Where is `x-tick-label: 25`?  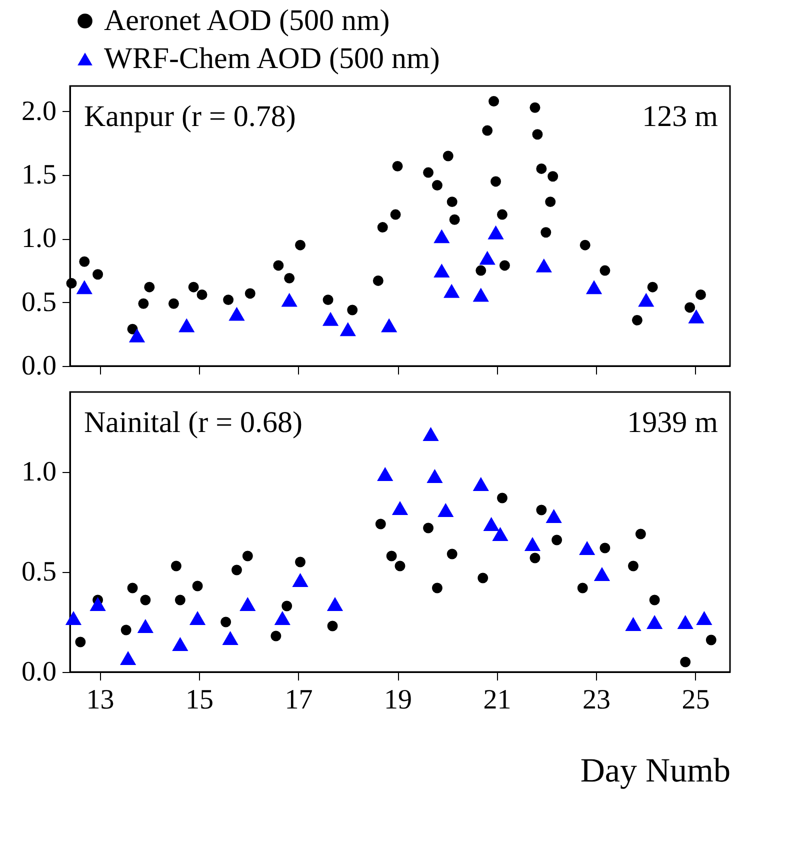
x-tick-label: 25 is located at coordinates (696, 700).